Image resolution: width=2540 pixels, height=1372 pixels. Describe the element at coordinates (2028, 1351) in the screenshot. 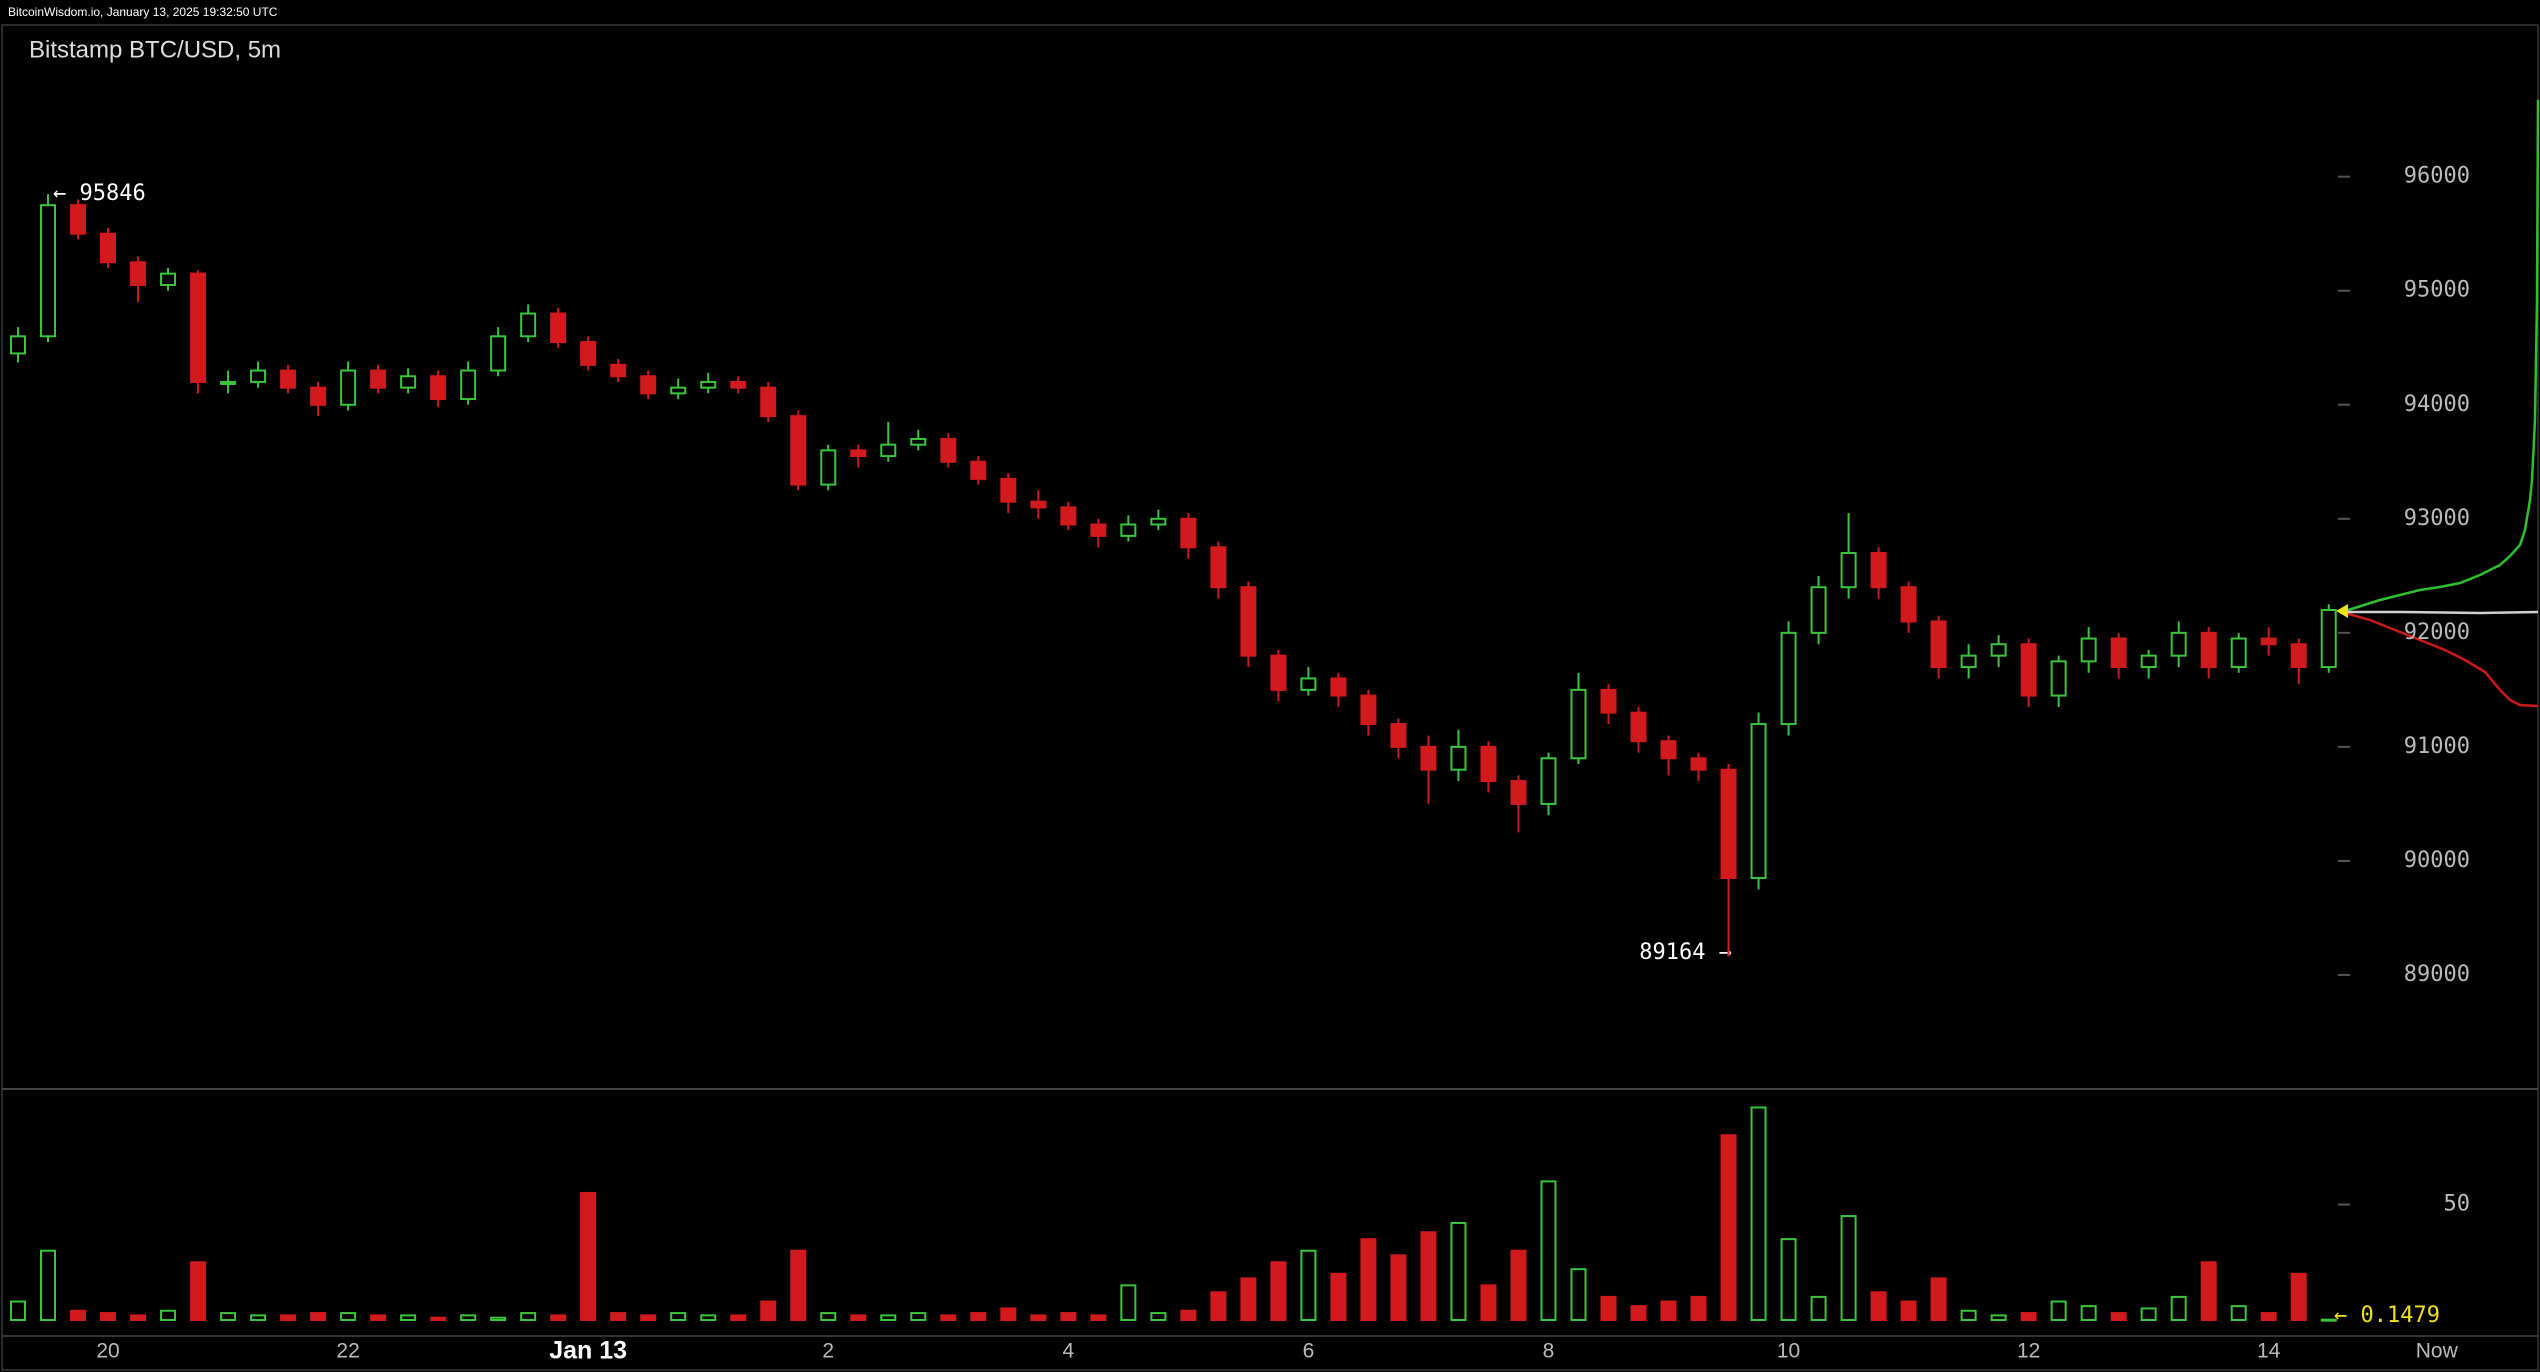

I see `x-tick-label: 12` at that location.